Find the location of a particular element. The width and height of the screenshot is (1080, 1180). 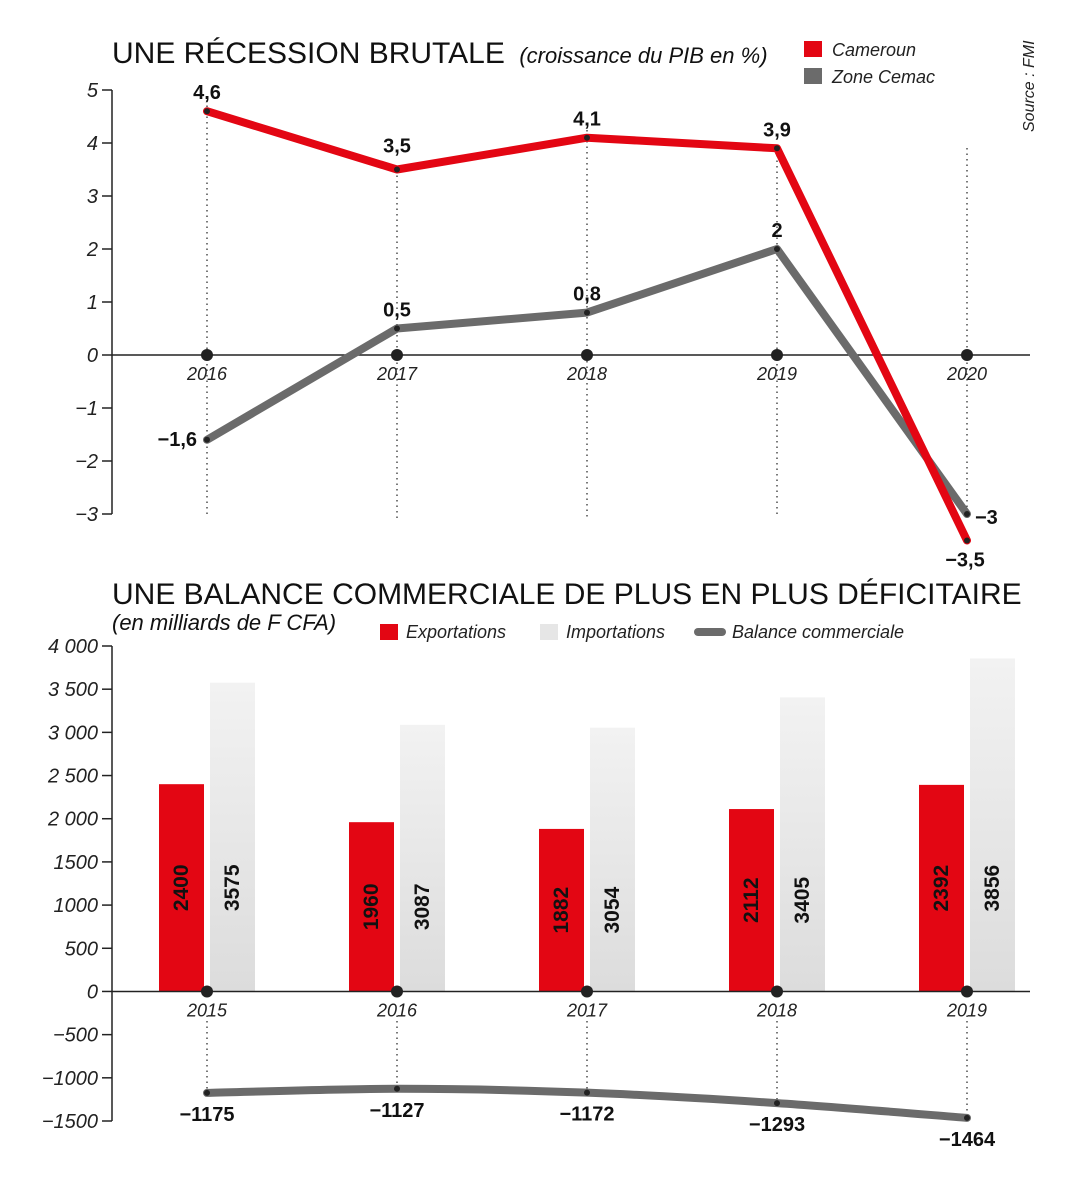

legend-swatch-cameroun is located at coordinates (813, 49).